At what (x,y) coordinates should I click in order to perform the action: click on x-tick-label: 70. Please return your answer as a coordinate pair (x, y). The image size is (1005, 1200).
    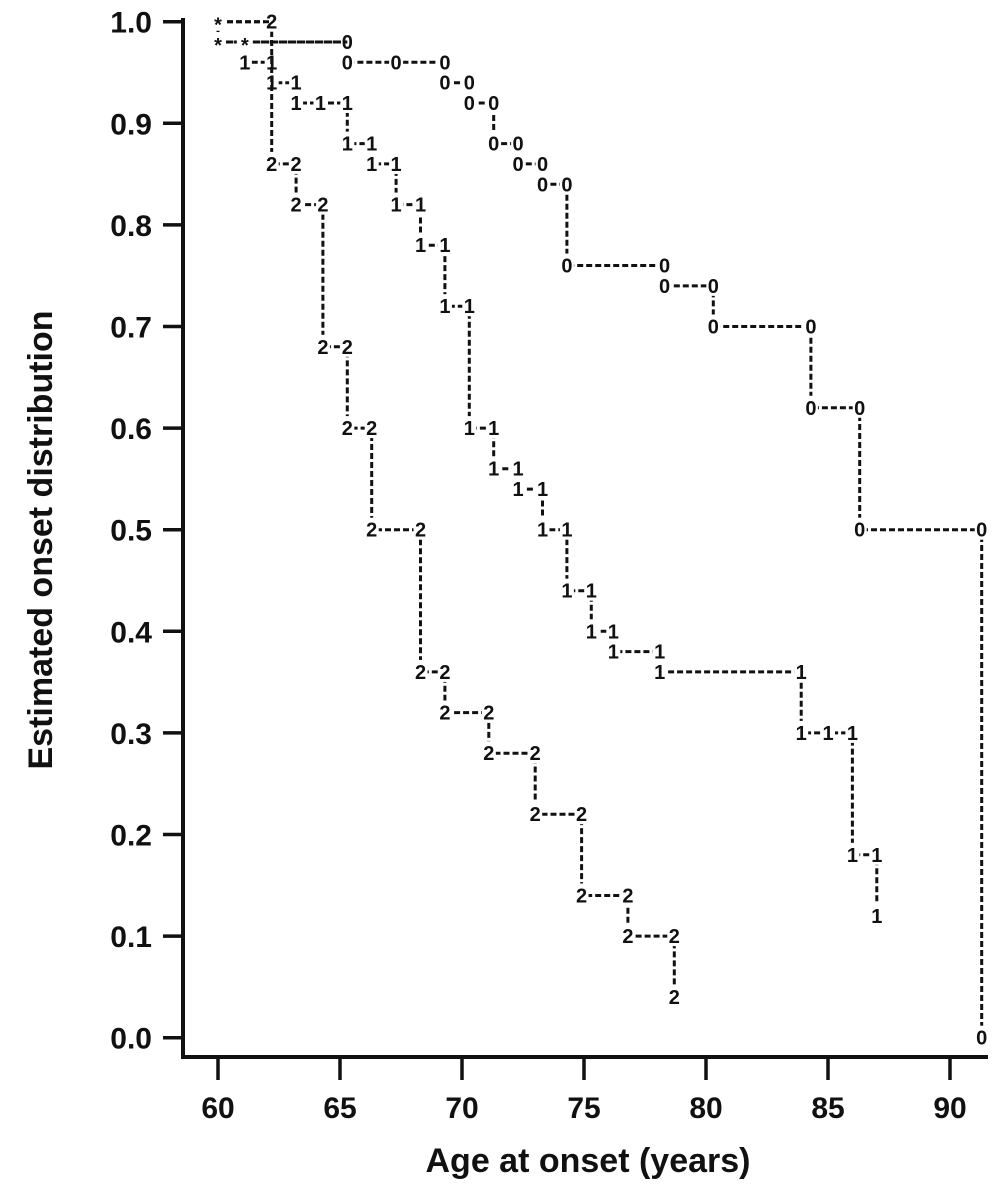
    Looking at the image, I should click on (461, 1108).